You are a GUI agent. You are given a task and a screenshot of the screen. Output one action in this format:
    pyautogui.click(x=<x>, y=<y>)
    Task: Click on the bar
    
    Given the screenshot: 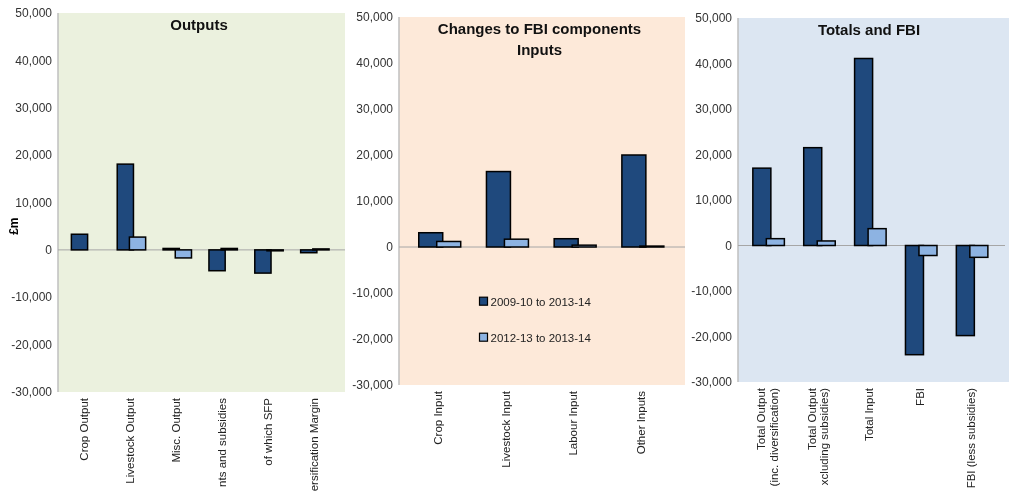 What is the action you would take?
    pyautogui.click(x=79, y=242)
    